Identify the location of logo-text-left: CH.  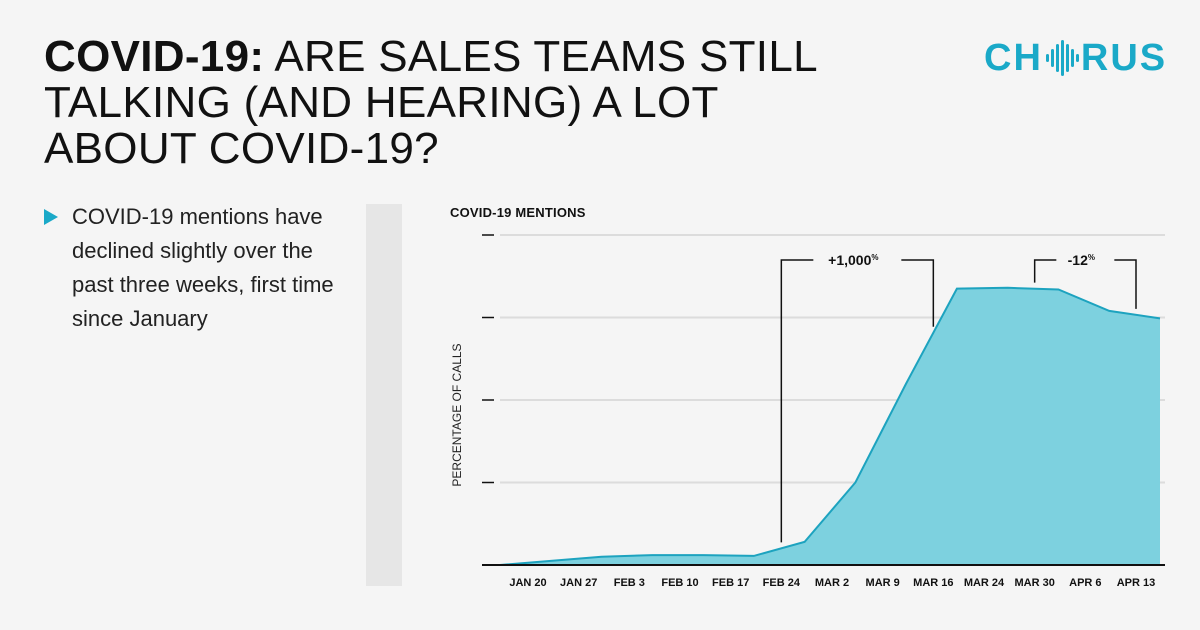
(1013, 57).